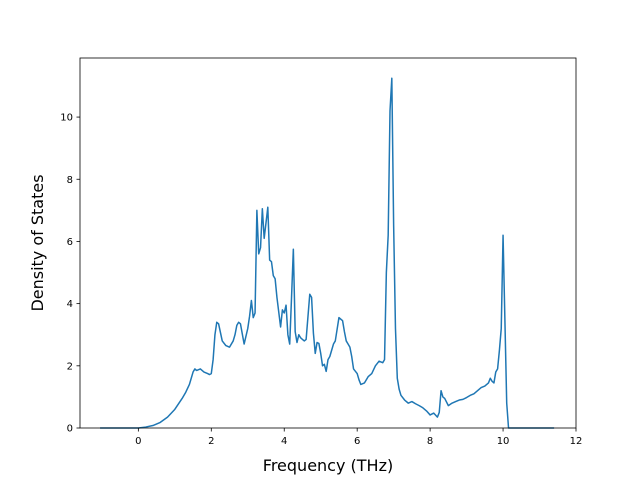  I want to click on y-tick-label: 2, so click(70, 366).